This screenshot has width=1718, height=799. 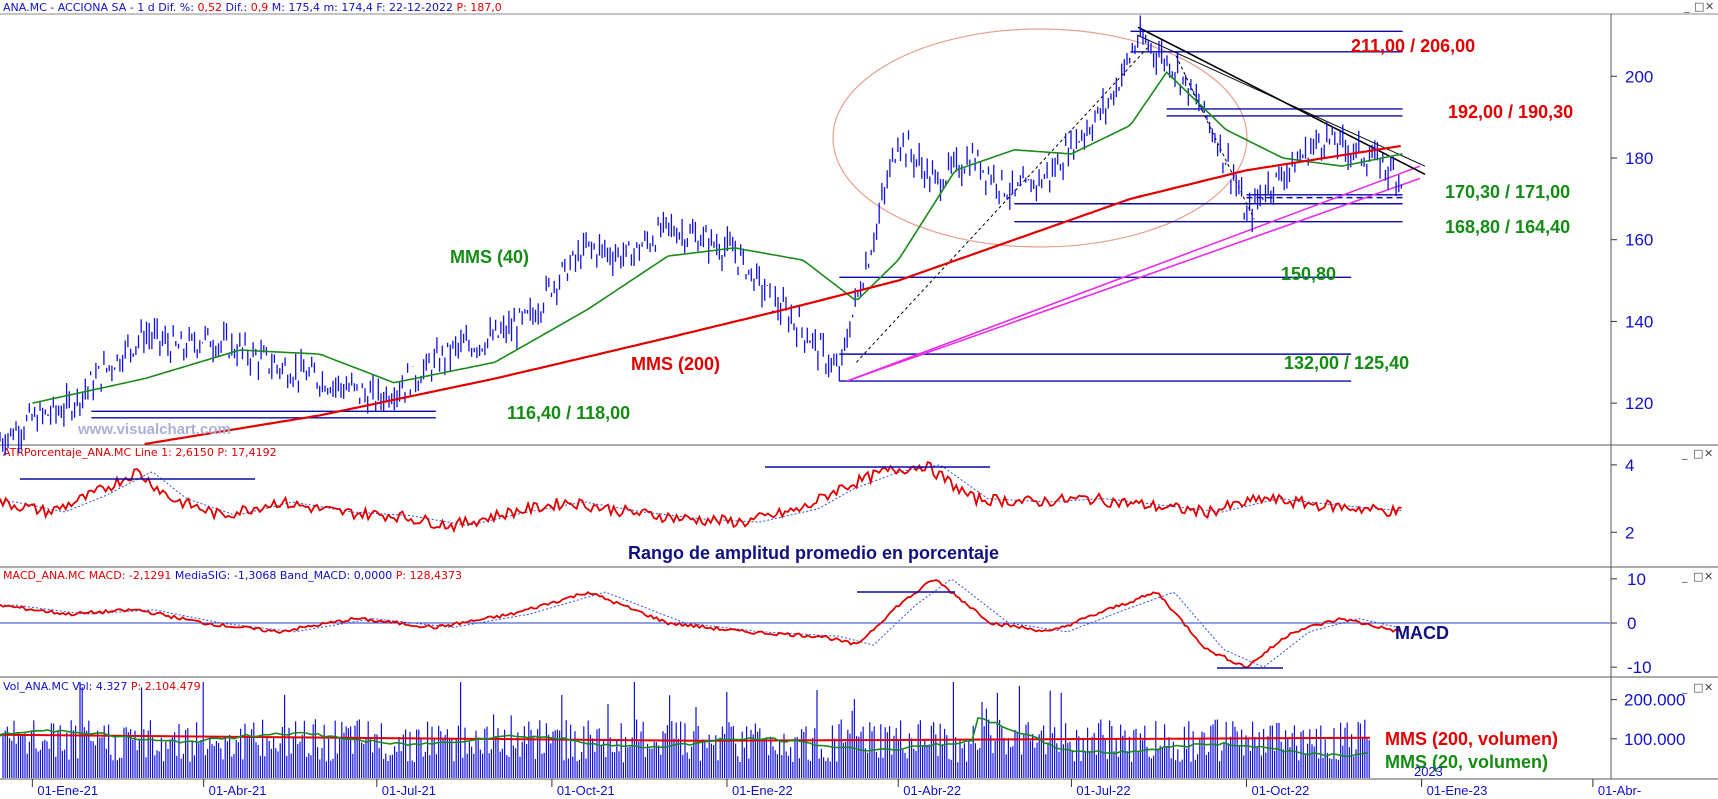 What do you see at coordinates (89, 452) in the screenshot?
I see `header-segment: ATRPorcentaje_ANA.MC Line 1:` at bounding box center [89, 452].